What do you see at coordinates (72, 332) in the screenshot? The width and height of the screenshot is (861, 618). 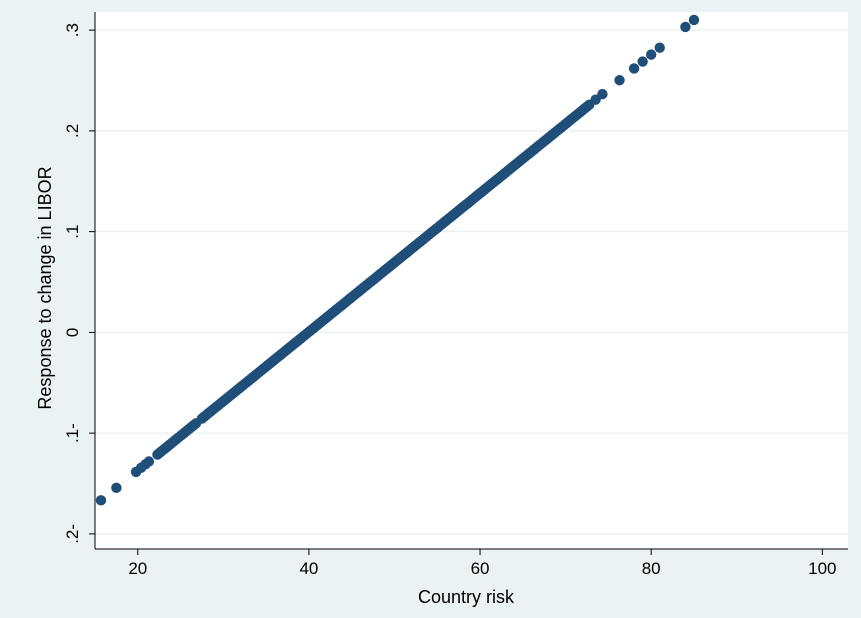 I see `y-tick-label: 0` at bounding box center [72, 332].